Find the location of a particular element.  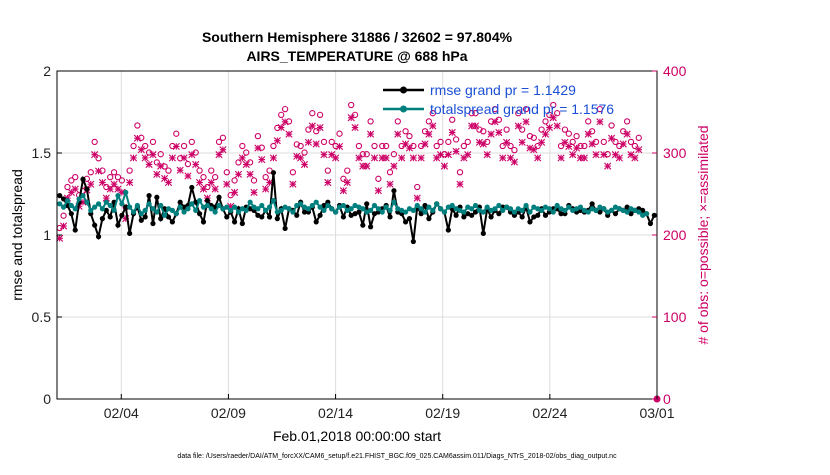

x-tick-label: 02/19 is located at coordinates (442, 413).